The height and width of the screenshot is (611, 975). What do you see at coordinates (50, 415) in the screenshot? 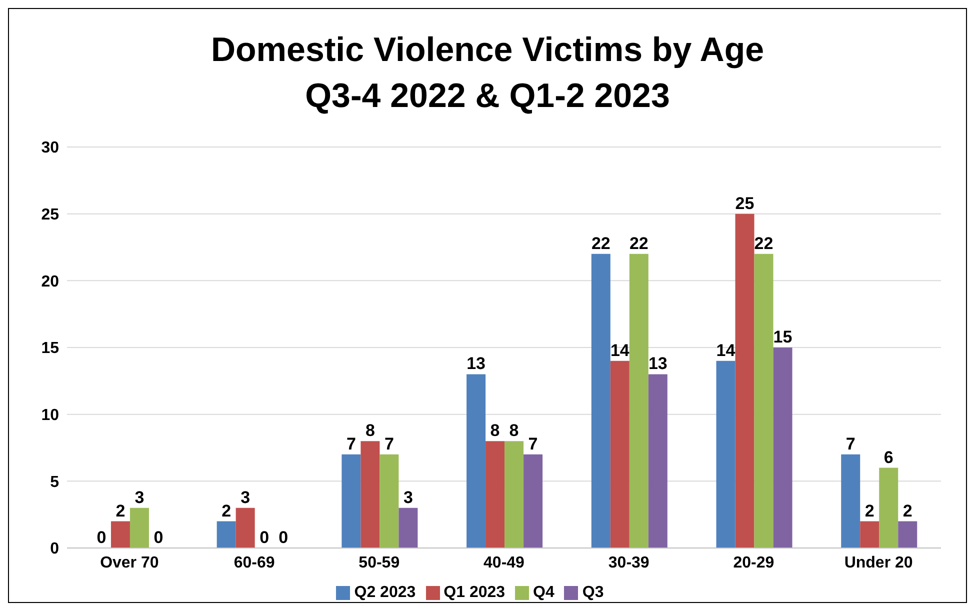
I see `y-tick-label: 10` at bounding box center [50, 415].